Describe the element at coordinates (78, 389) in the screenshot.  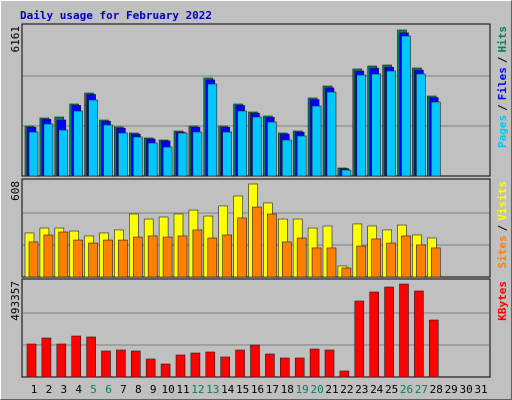
I see `x-tick-label: 4` at that location.